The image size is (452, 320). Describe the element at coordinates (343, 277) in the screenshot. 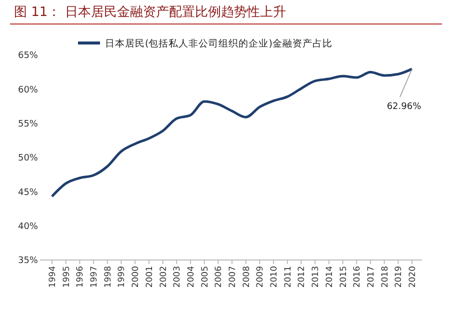

I see `x-tick-label: 2015` at that location.